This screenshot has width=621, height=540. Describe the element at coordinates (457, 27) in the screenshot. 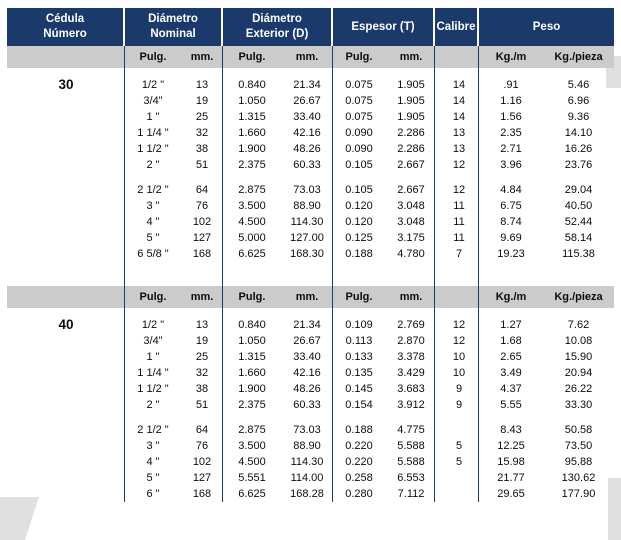

I see `header-calibre: Calibre` at that location.